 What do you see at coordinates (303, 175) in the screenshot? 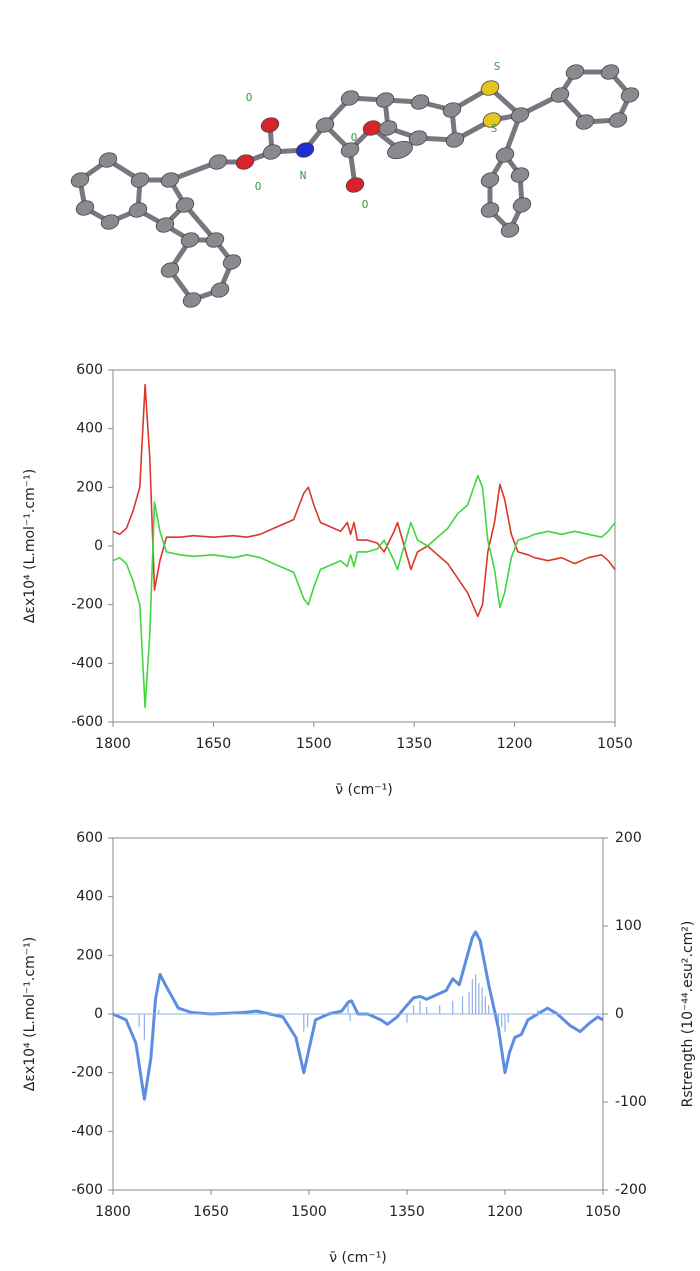
I see `atom-label: N` at bounding box center [303, 175].